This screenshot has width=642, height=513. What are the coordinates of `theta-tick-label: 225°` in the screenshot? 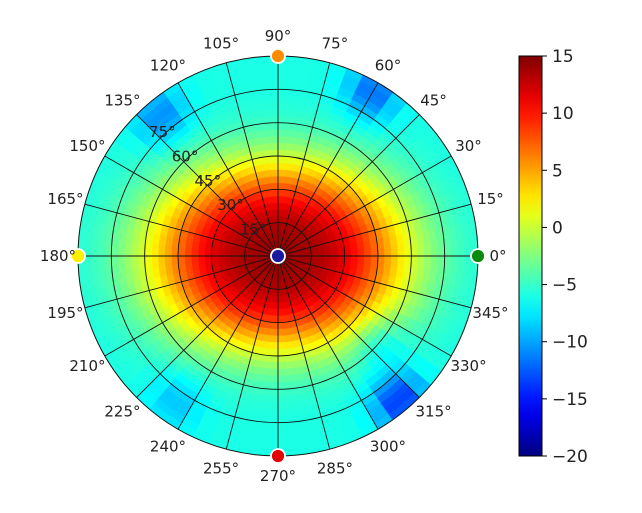 It's located at (122, 412).